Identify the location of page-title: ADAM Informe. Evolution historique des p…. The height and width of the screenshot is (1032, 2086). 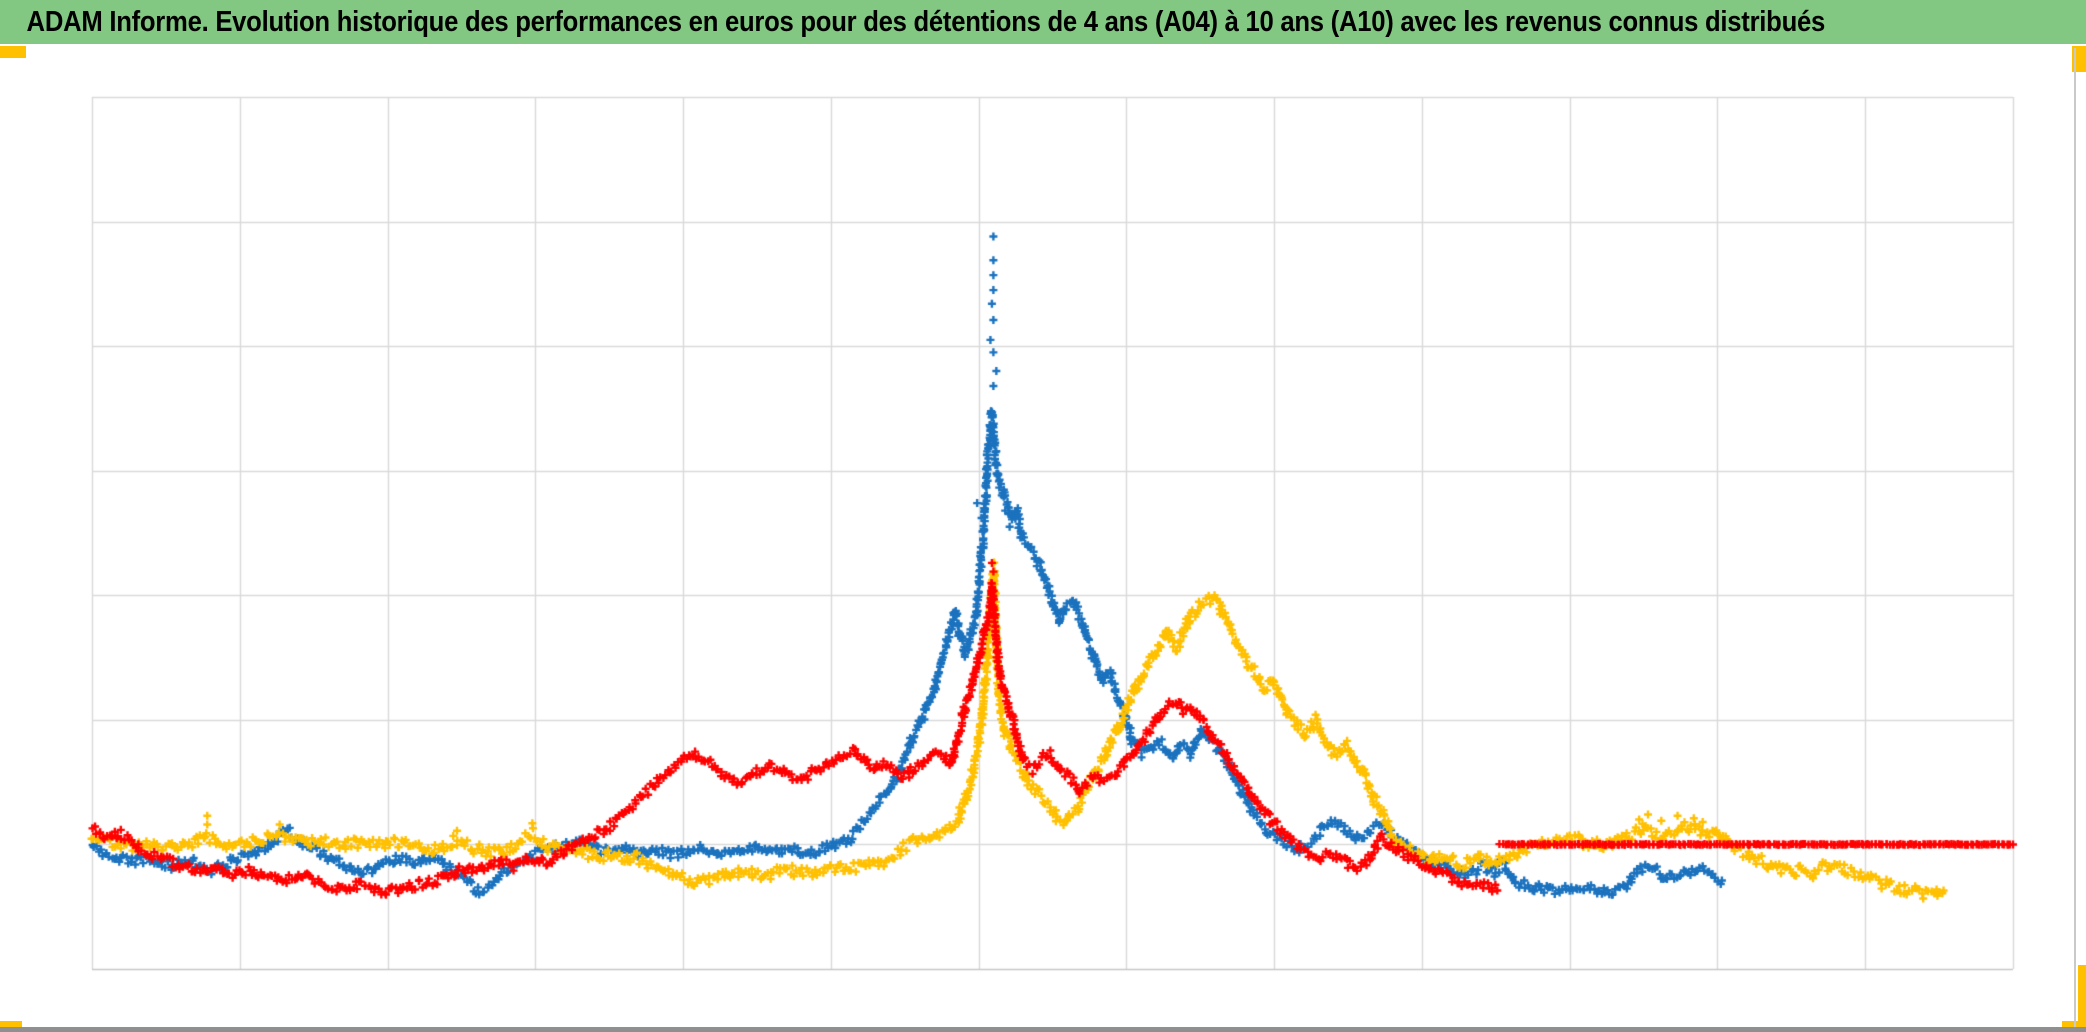
(926, 21).